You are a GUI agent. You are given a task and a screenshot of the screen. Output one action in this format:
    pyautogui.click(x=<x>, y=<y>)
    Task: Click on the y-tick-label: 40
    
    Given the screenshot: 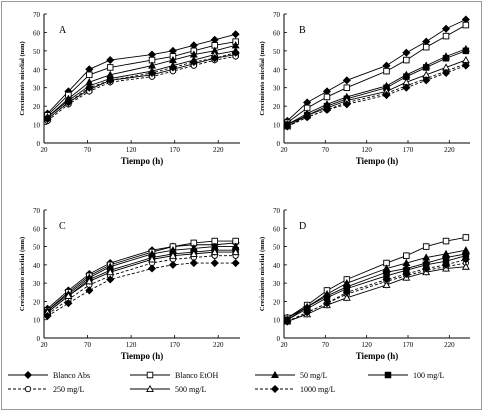 What is the action you would take?
    pyautogui.click(x=37, y=266)
    